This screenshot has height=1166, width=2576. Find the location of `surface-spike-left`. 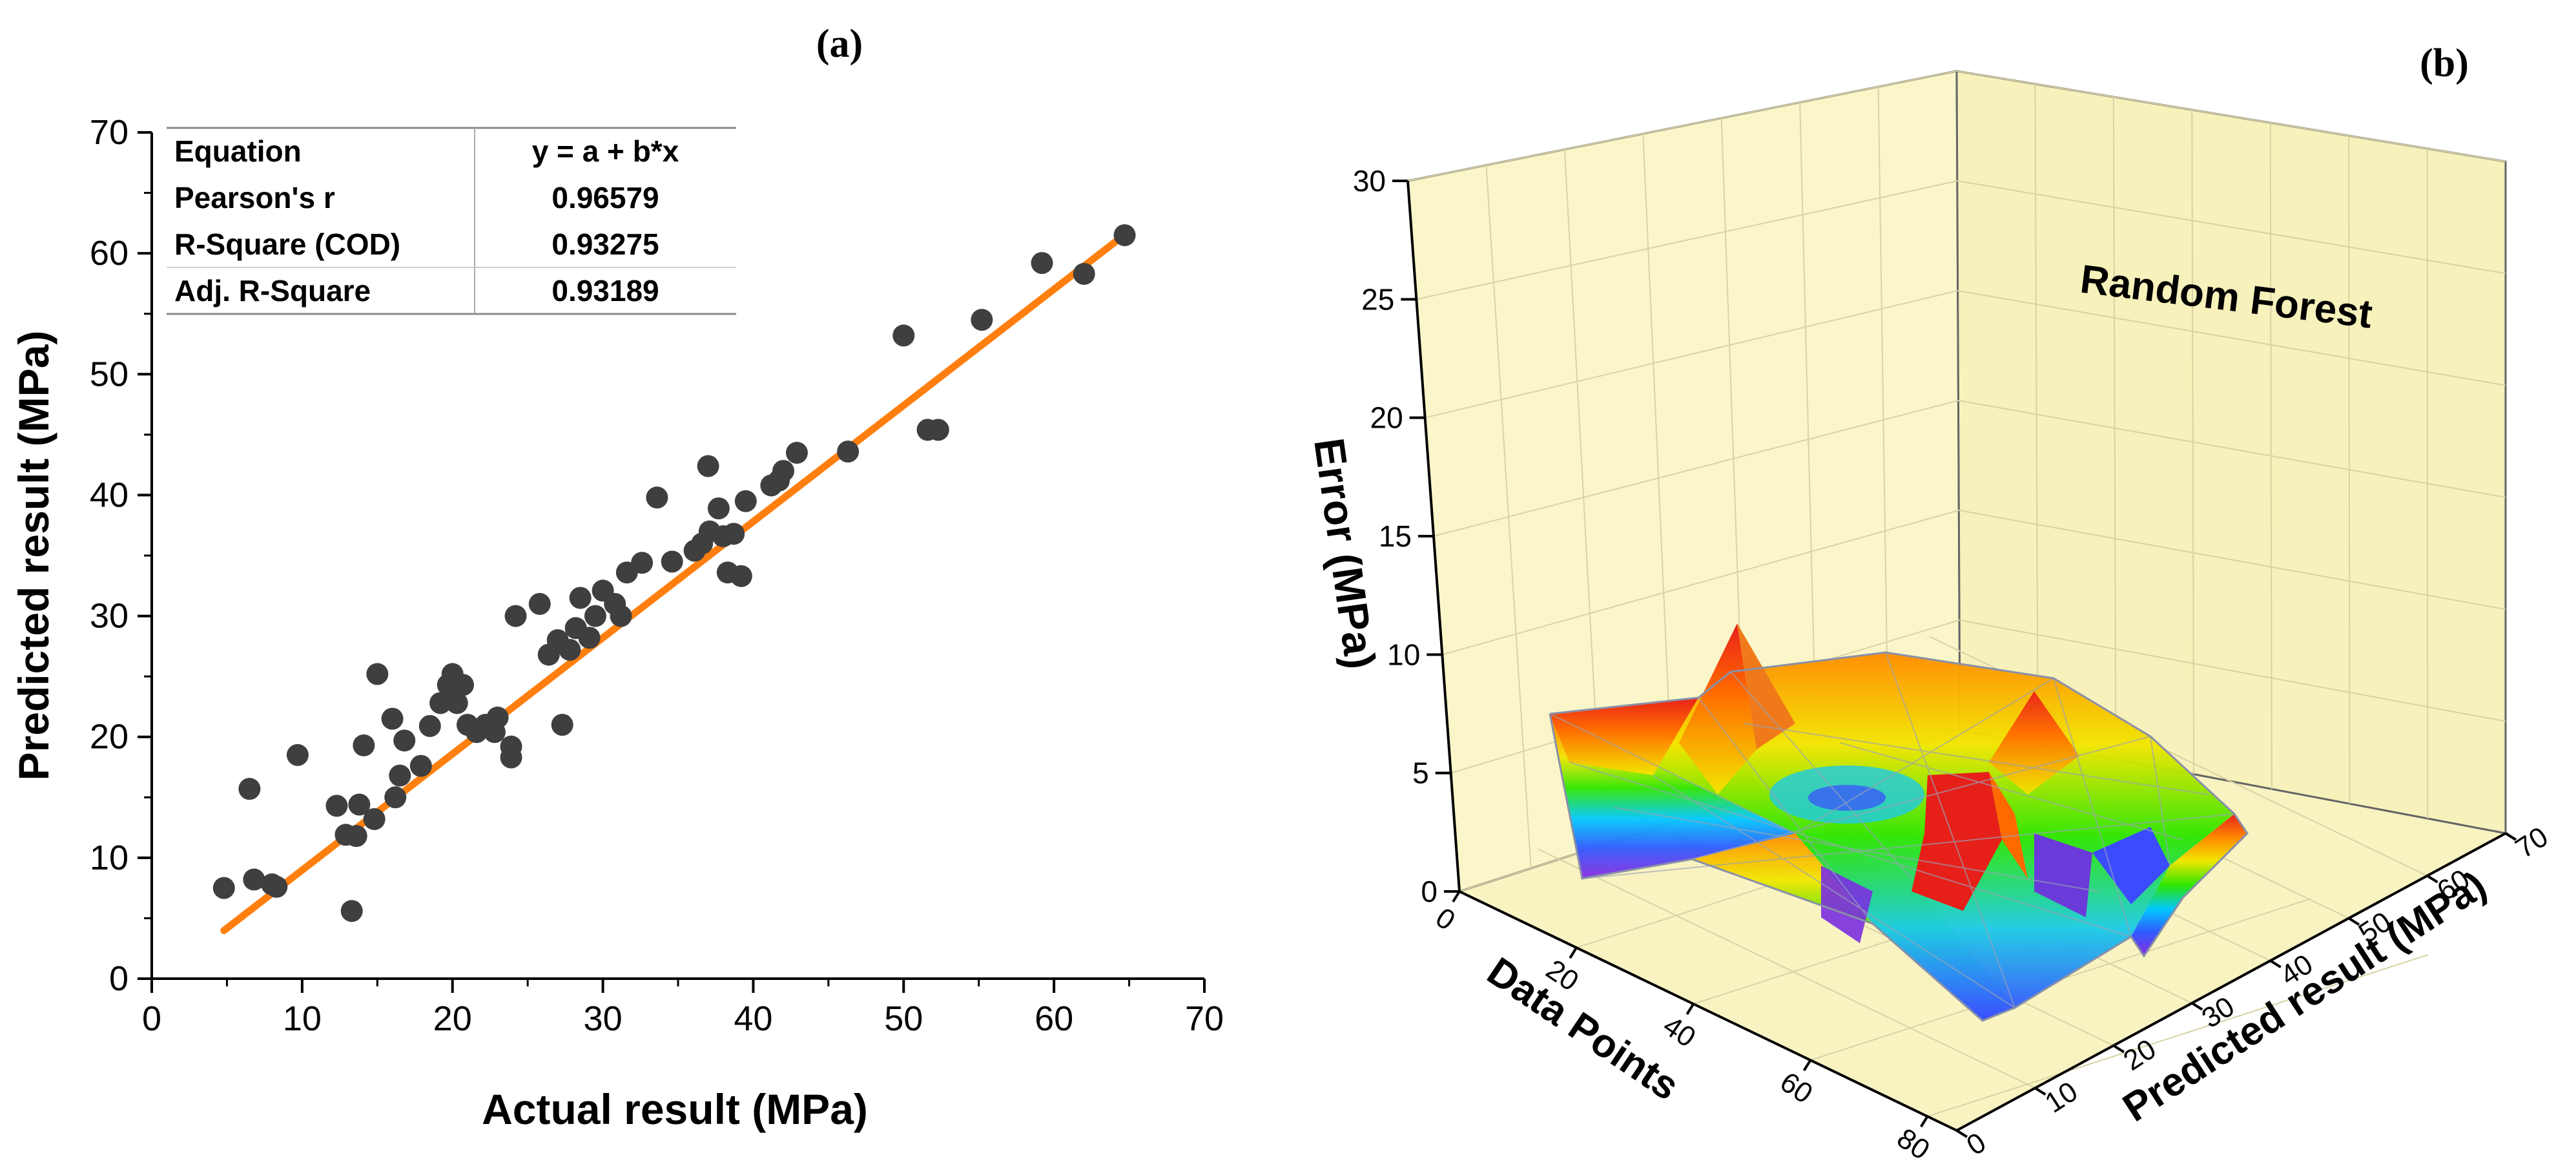

surface-spike-left is located at coordinates (1718, 709).